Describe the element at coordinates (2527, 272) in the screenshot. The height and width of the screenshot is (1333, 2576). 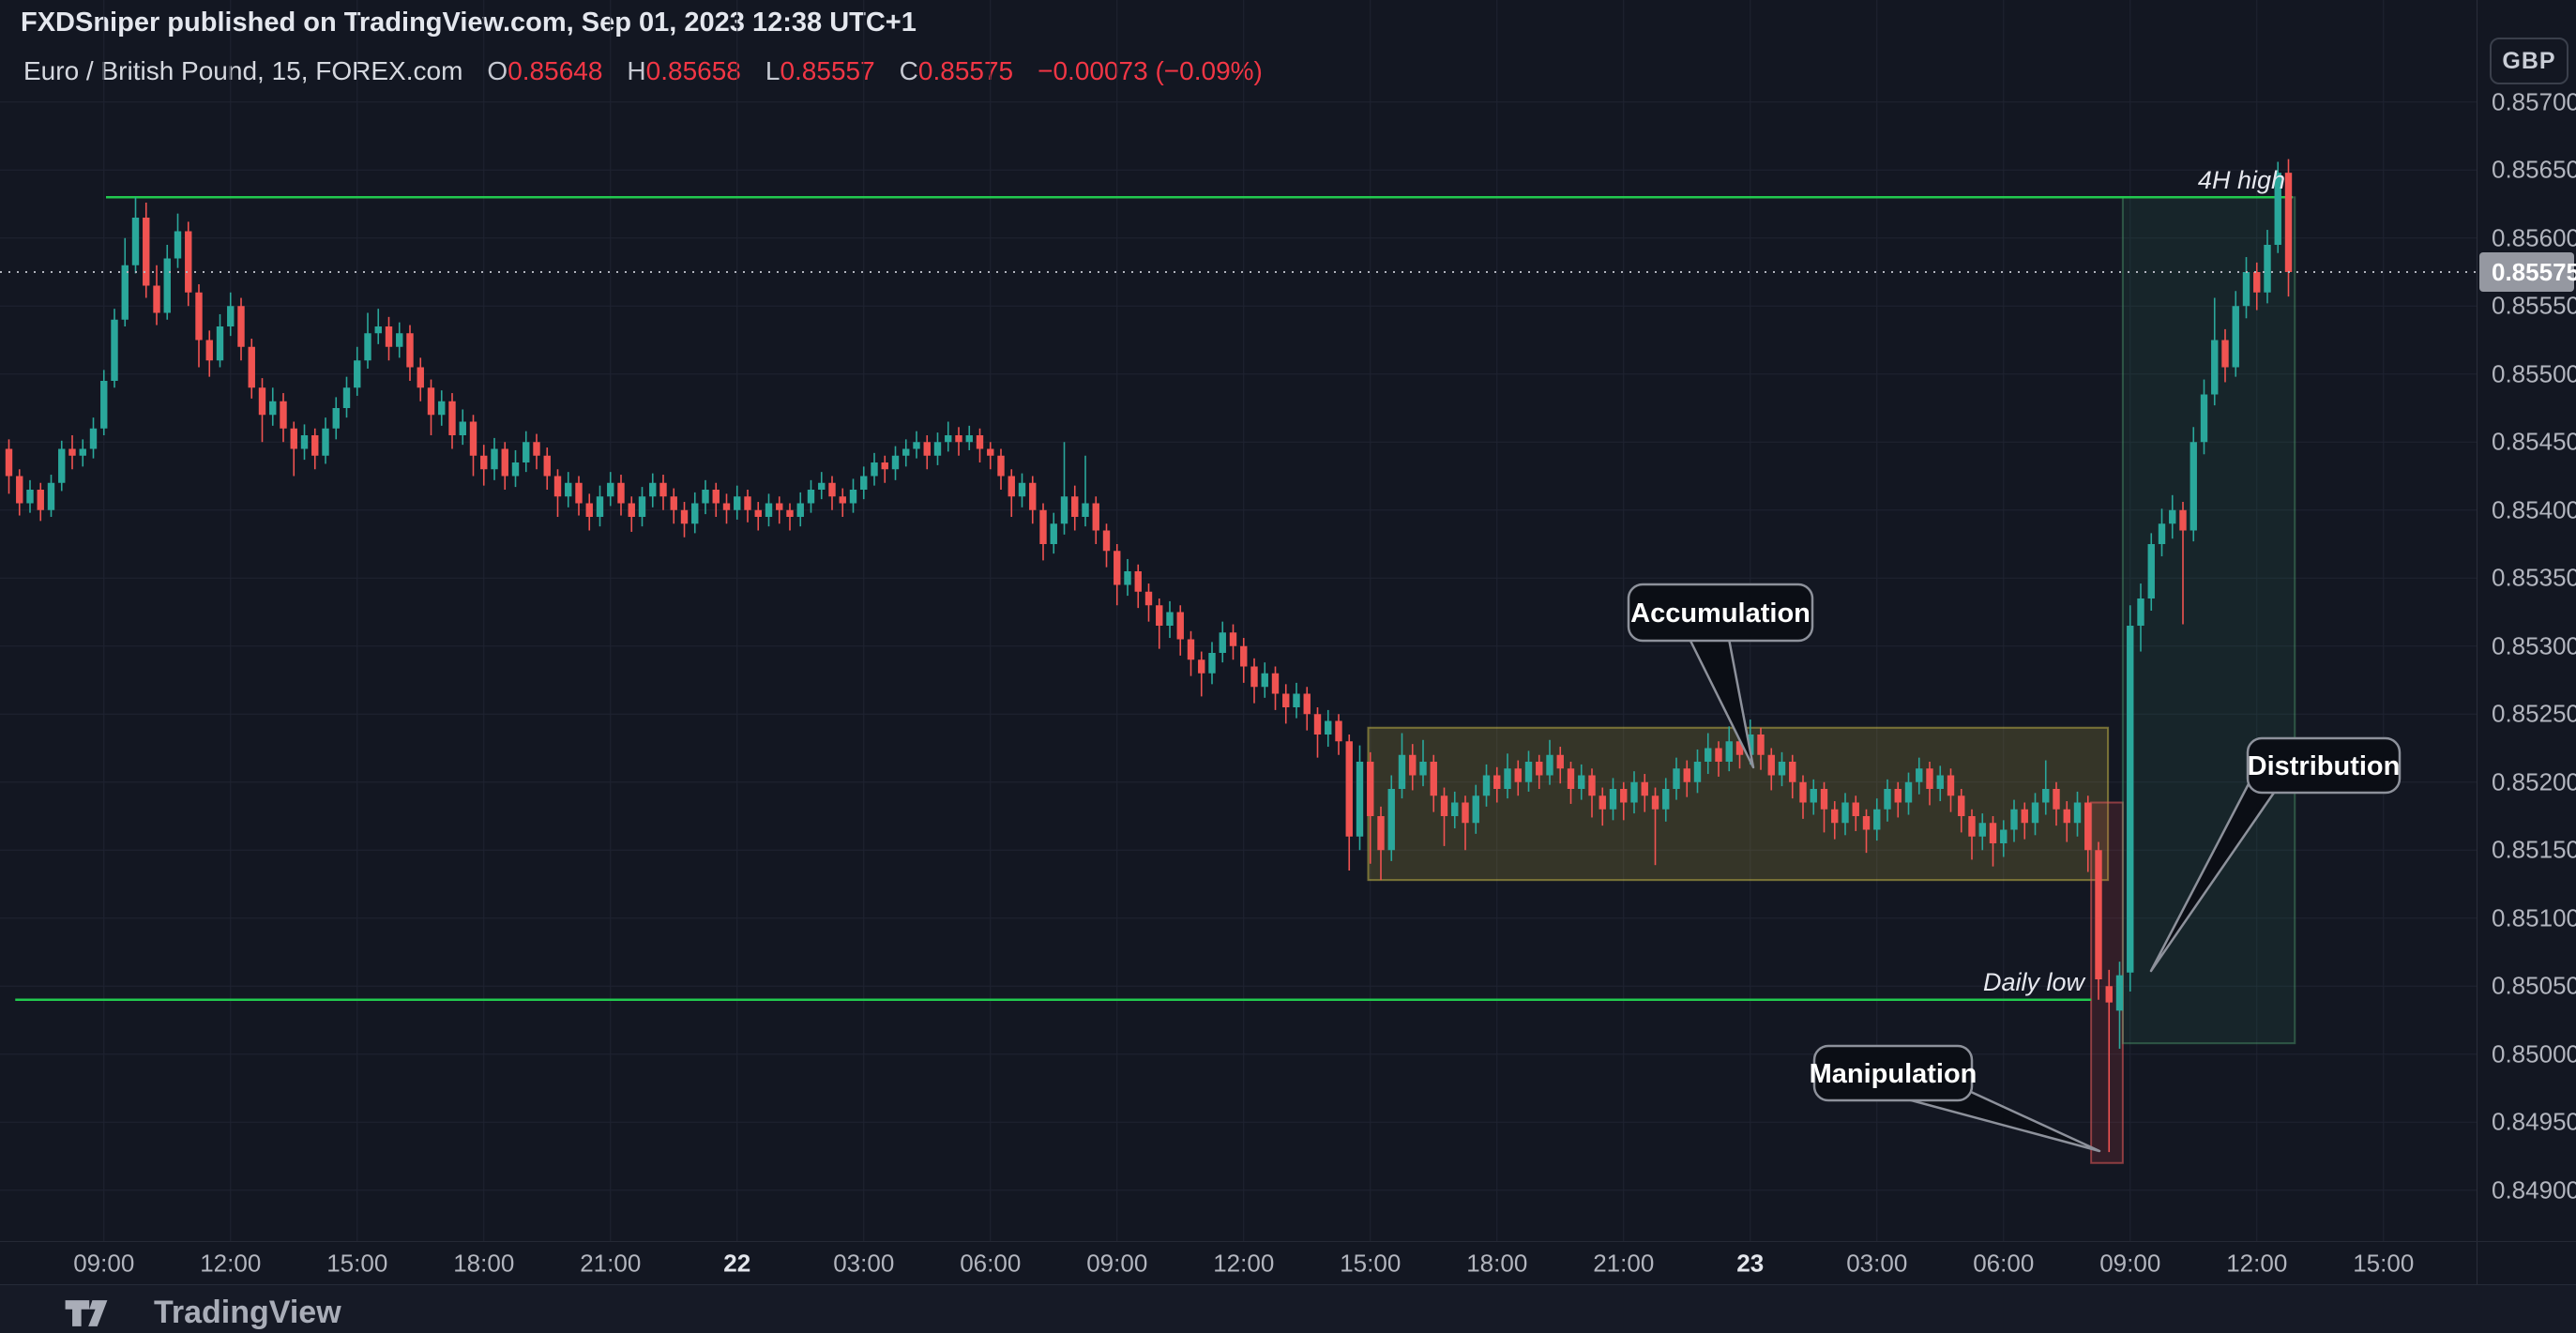
I see `last-price-tag: 0.85575` at that location.